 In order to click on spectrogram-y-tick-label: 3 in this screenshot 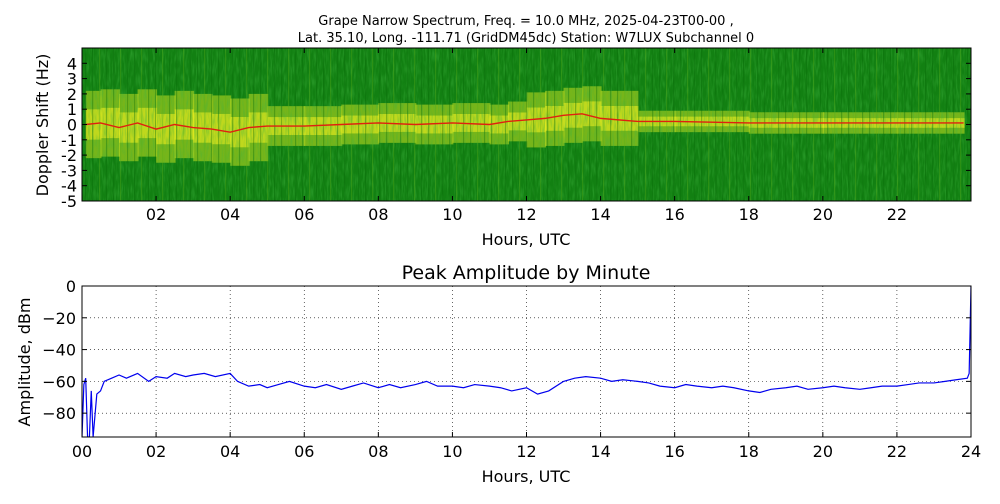, I will do `click(72, 79)`.